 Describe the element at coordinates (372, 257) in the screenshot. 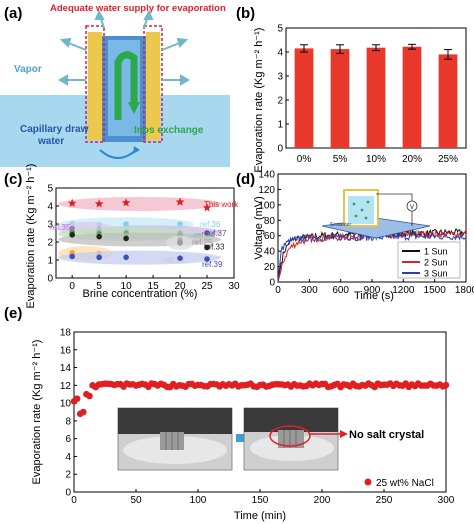

I see `d-series-line` at that location.